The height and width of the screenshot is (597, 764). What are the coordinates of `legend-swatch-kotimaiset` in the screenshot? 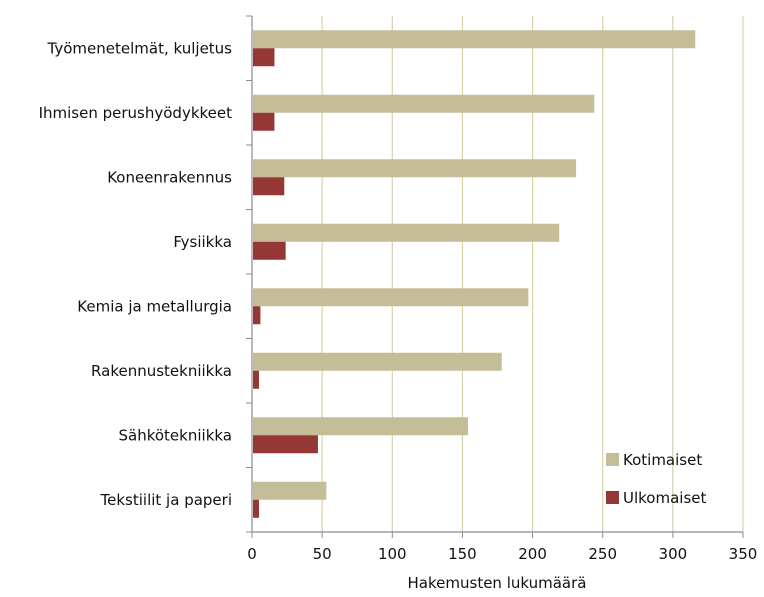 It's located at (612, 459).